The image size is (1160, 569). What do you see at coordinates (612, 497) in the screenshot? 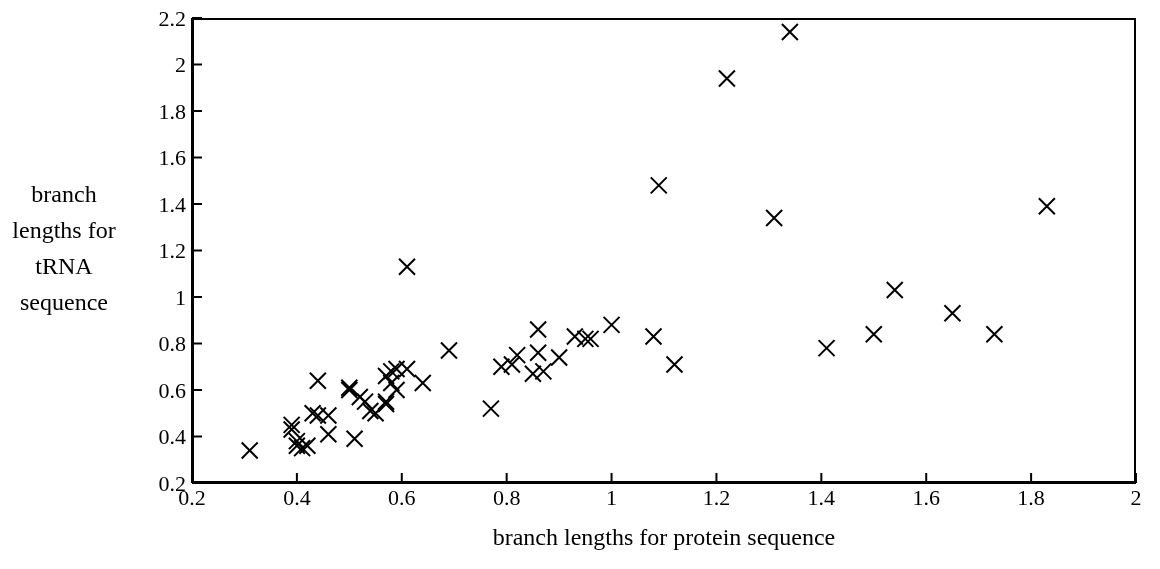
I see `x-tick-label: 1` at bounding box center [612, 497].